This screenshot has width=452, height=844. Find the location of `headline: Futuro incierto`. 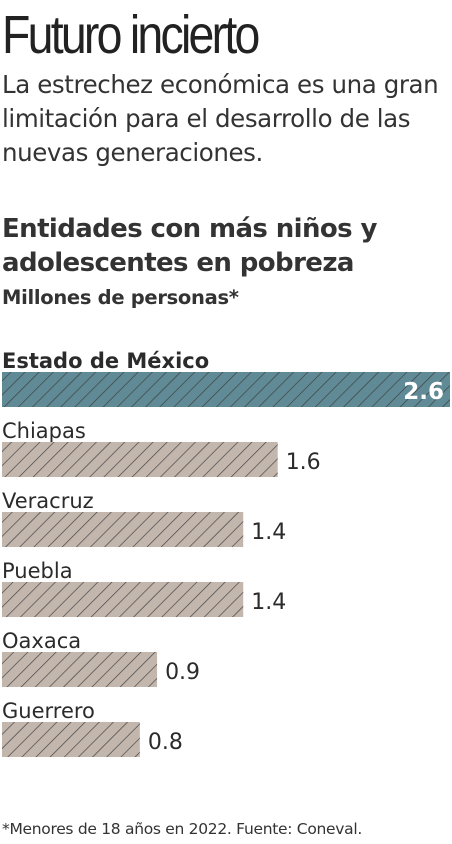

headline: Futuro incierto is located at coordinates (131, 35).